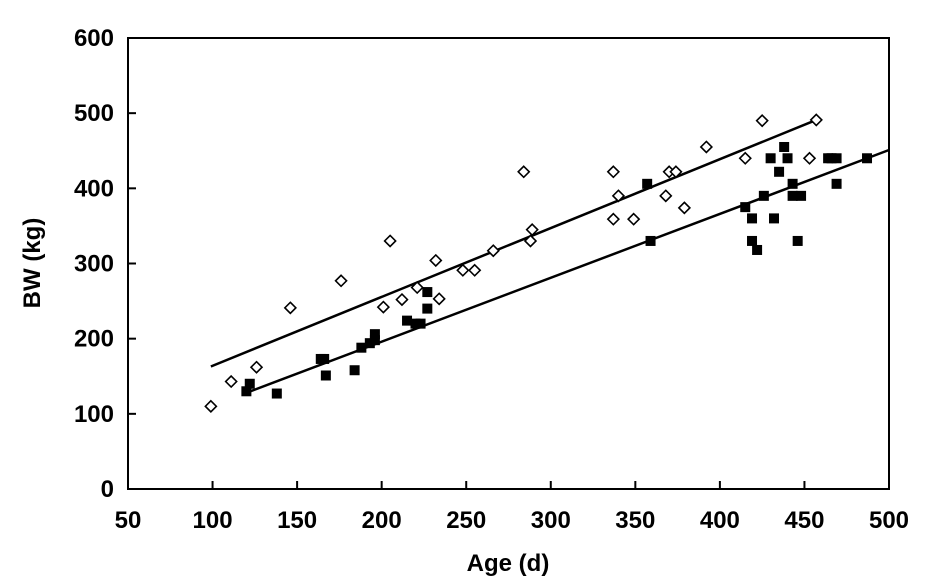 The image size is (932, 581). I want to click on x-tick-label: 150, so click(297, 520).